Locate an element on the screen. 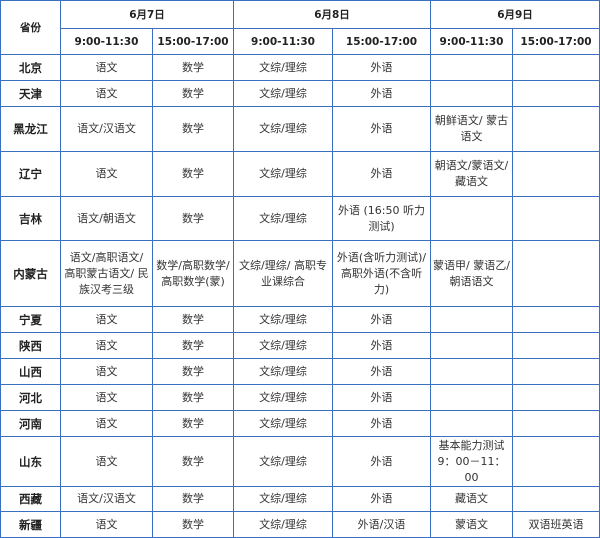 This screenshot has width=600, height=538. province-cell: 河南 is located at coordinates (30, 423).